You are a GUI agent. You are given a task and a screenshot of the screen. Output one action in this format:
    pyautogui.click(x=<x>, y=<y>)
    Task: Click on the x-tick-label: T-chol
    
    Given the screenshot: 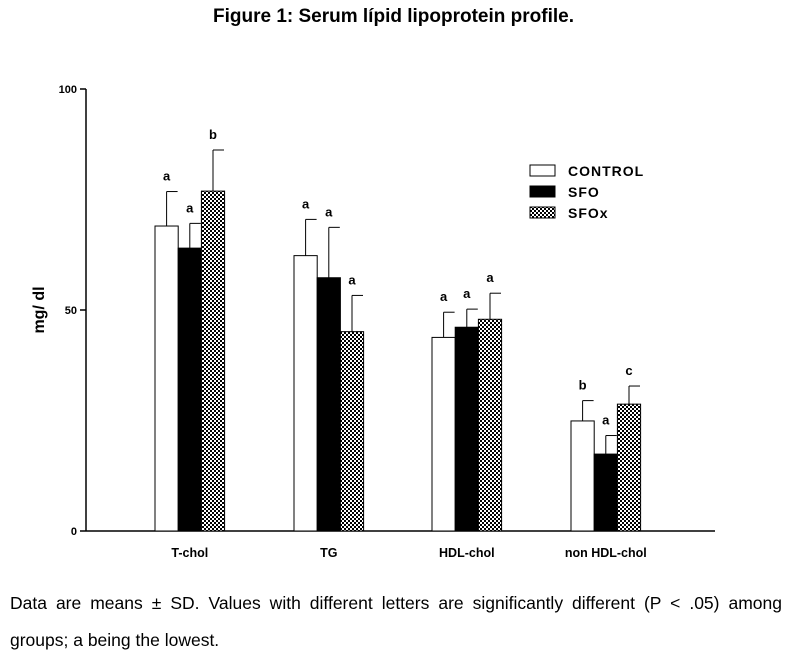 What is the action you would take?
    pyautogui.click(x=189, y=553)
    